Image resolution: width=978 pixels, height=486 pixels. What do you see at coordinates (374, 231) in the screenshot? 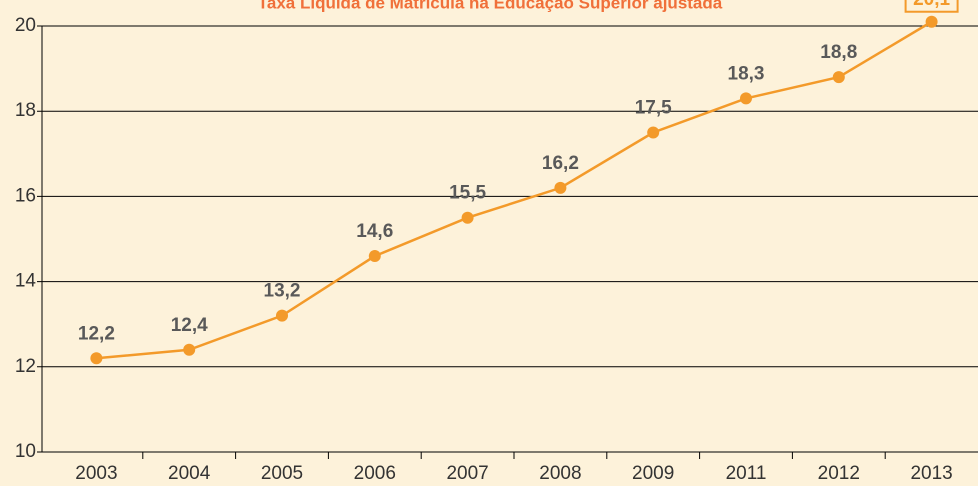
I see `data-label: 14,6` at bounding box center [374, 231].